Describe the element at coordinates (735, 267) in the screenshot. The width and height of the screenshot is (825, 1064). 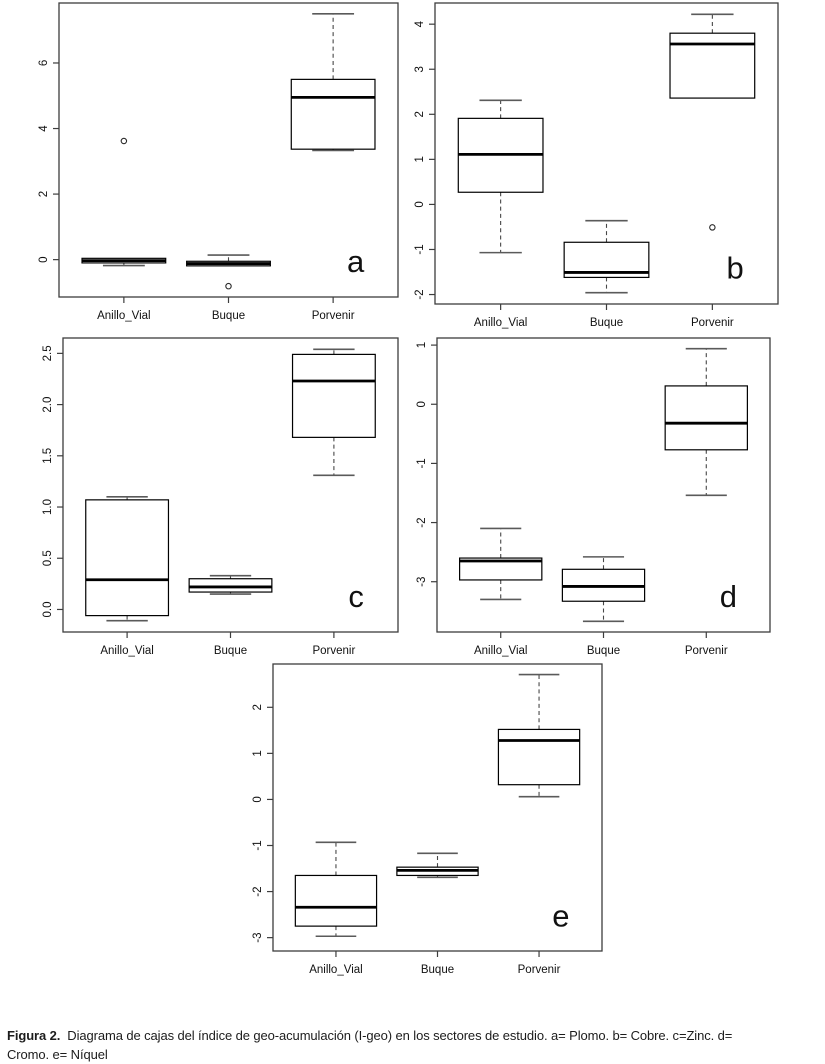
I see `panel-letter: b` at that location.